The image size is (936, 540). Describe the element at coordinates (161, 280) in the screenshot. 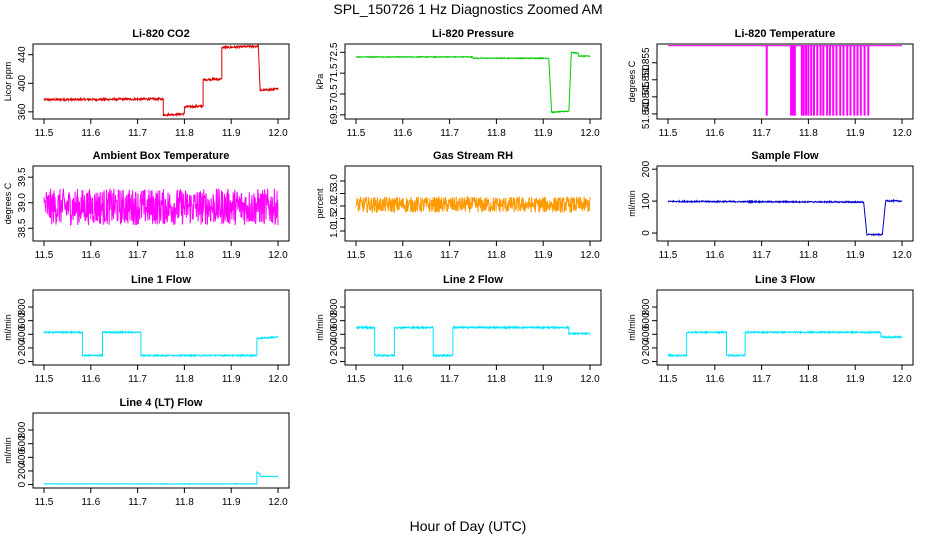

I see `panel-title: Line 1 Flow` at that location.